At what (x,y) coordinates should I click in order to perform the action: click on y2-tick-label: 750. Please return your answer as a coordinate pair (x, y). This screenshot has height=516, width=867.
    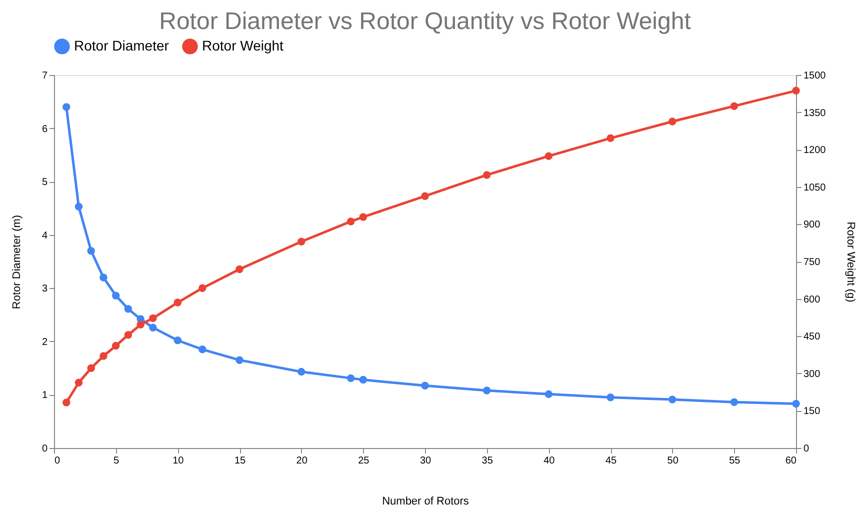
    Looking at the image, I should click on (812, 262).